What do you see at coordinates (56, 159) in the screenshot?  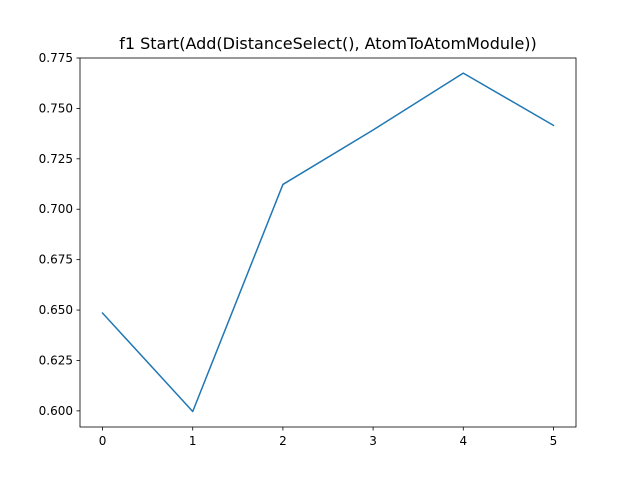 I see `y-tick-label: 0.725` at bounding box center [56, 159].